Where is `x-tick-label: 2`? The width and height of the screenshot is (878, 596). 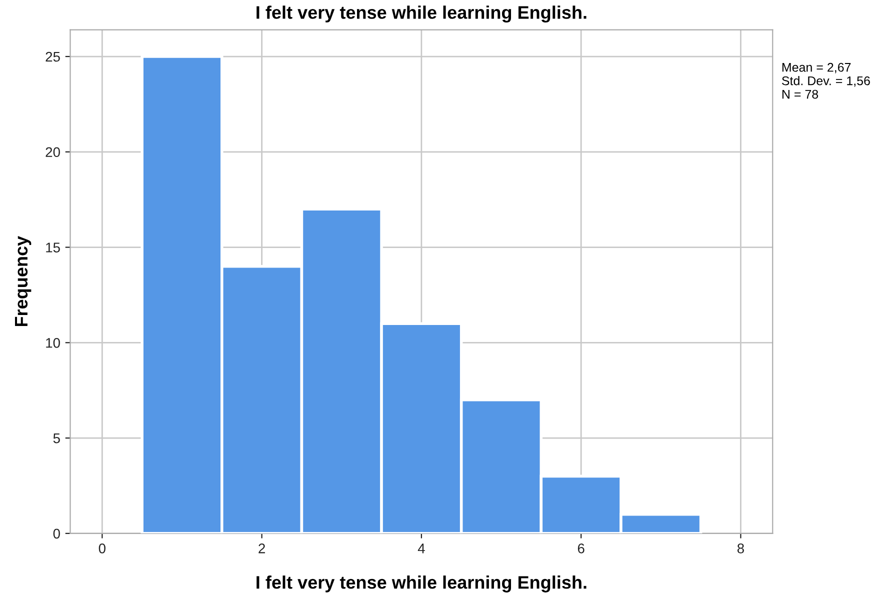
x-tick-label: 2 is located at coordinates (261, 549).